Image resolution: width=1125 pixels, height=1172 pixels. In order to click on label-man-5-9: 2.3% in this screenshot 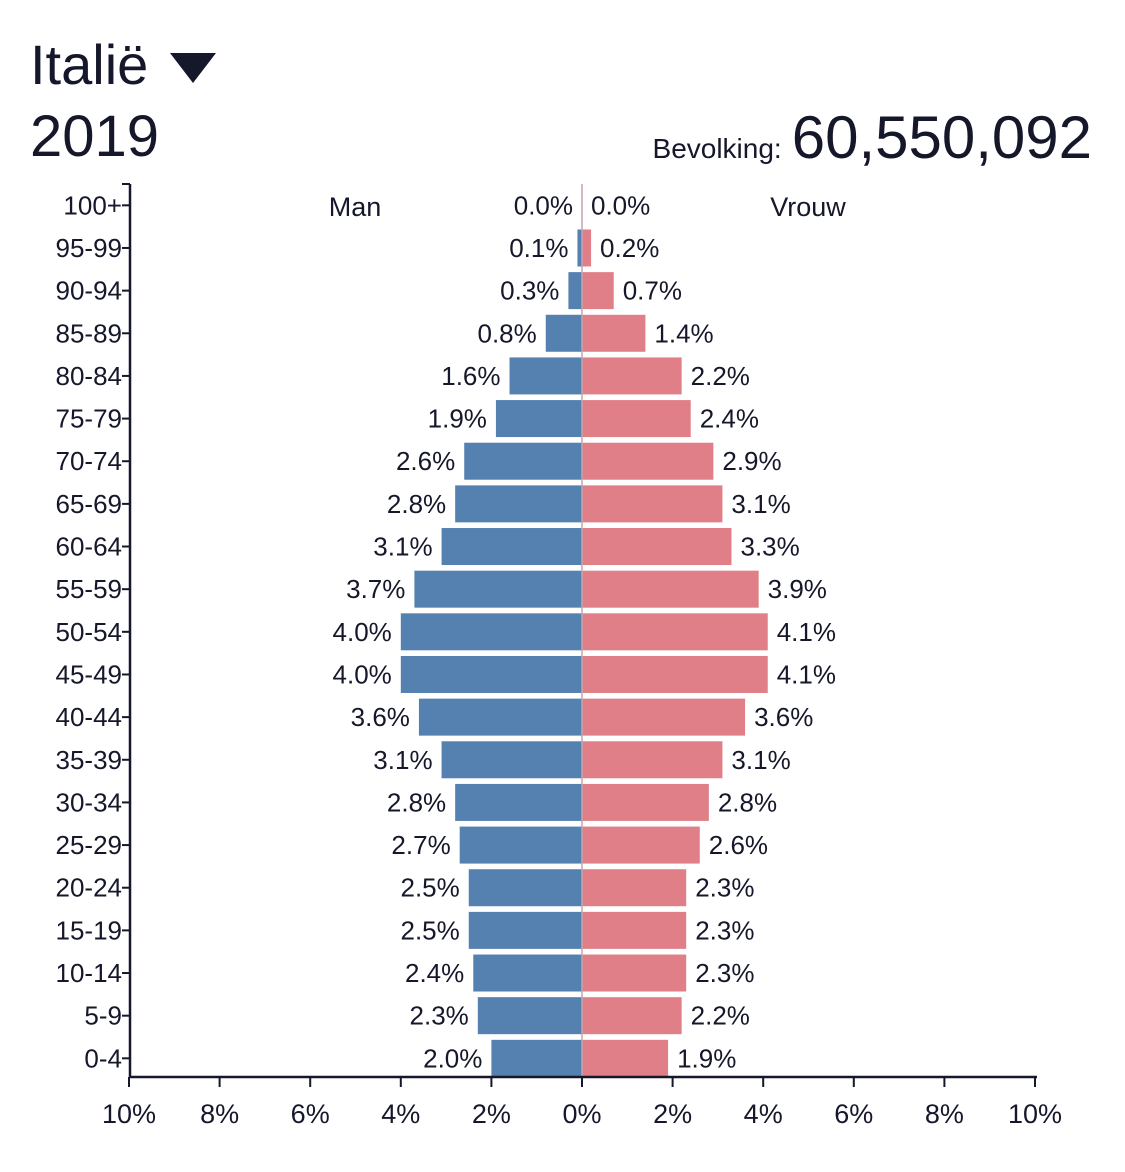, I will do `click(439, 1016)`.